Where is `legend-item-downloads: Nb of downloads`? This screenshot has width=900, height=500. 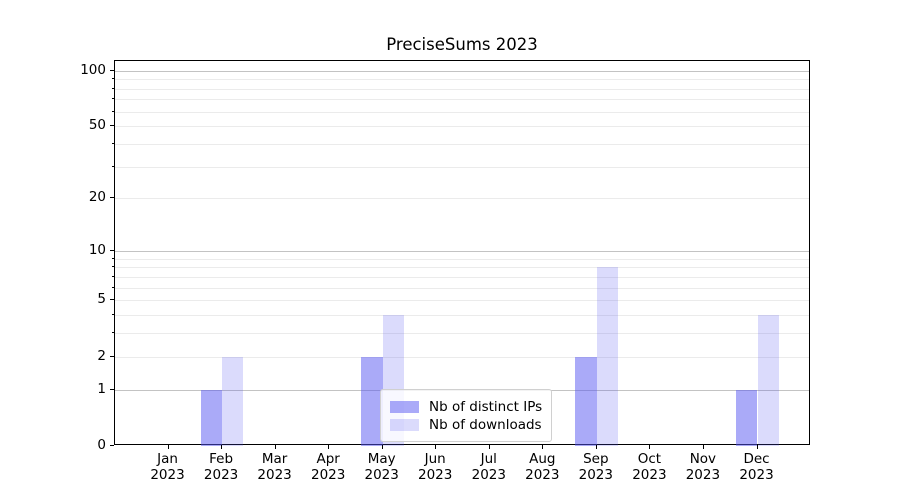 legend-item-downloads: Nb of downloads is located at coordinates (466, 424).